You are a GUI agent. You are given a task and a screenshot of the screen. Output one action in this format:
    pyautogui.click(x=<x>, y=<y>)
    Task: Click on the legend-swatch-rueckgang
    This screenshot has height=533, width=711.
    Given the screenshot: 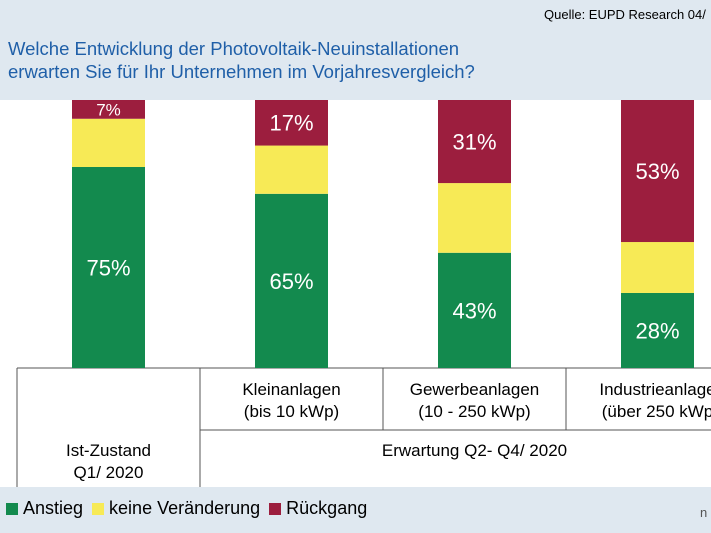 What is the action you would take?
    pyautogui.click(x=275, y=508)
    